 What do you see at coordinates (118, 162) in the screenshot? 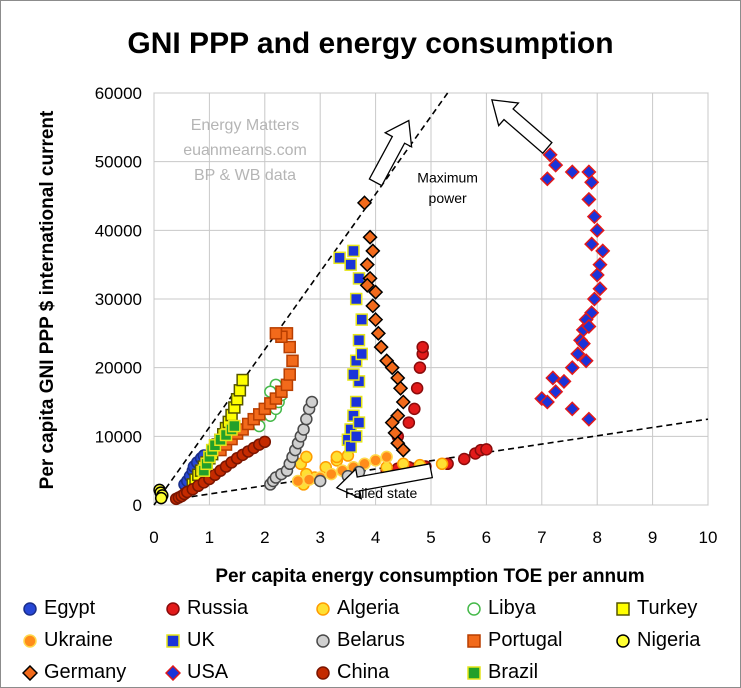
I see `y-tick-label: 50000` at bounding box center [118, 162].